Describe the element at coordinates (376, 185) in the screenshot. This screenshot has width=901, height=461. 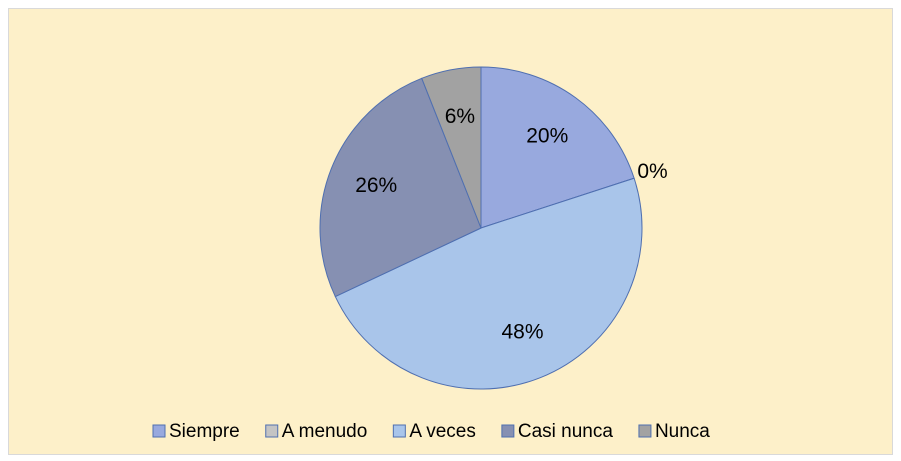
I see `data-label: 26%` at that location.